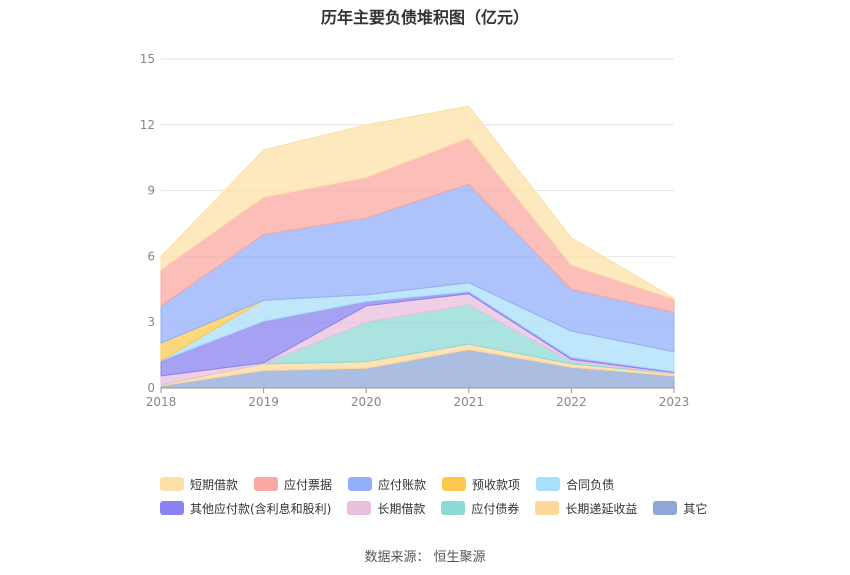 The width and height of the screenshot is (850, 575). I want to click on chart-title: 历年主要负债堆积图（亿元）, so click(424, 17).